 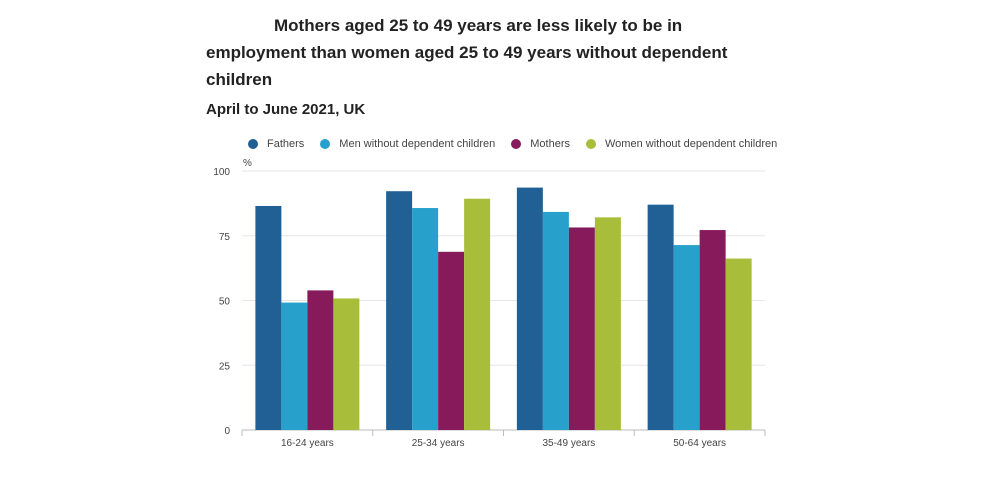 I want to click on bar-men-without-dependent-children-50-64-years, so click(x=686, y=337).